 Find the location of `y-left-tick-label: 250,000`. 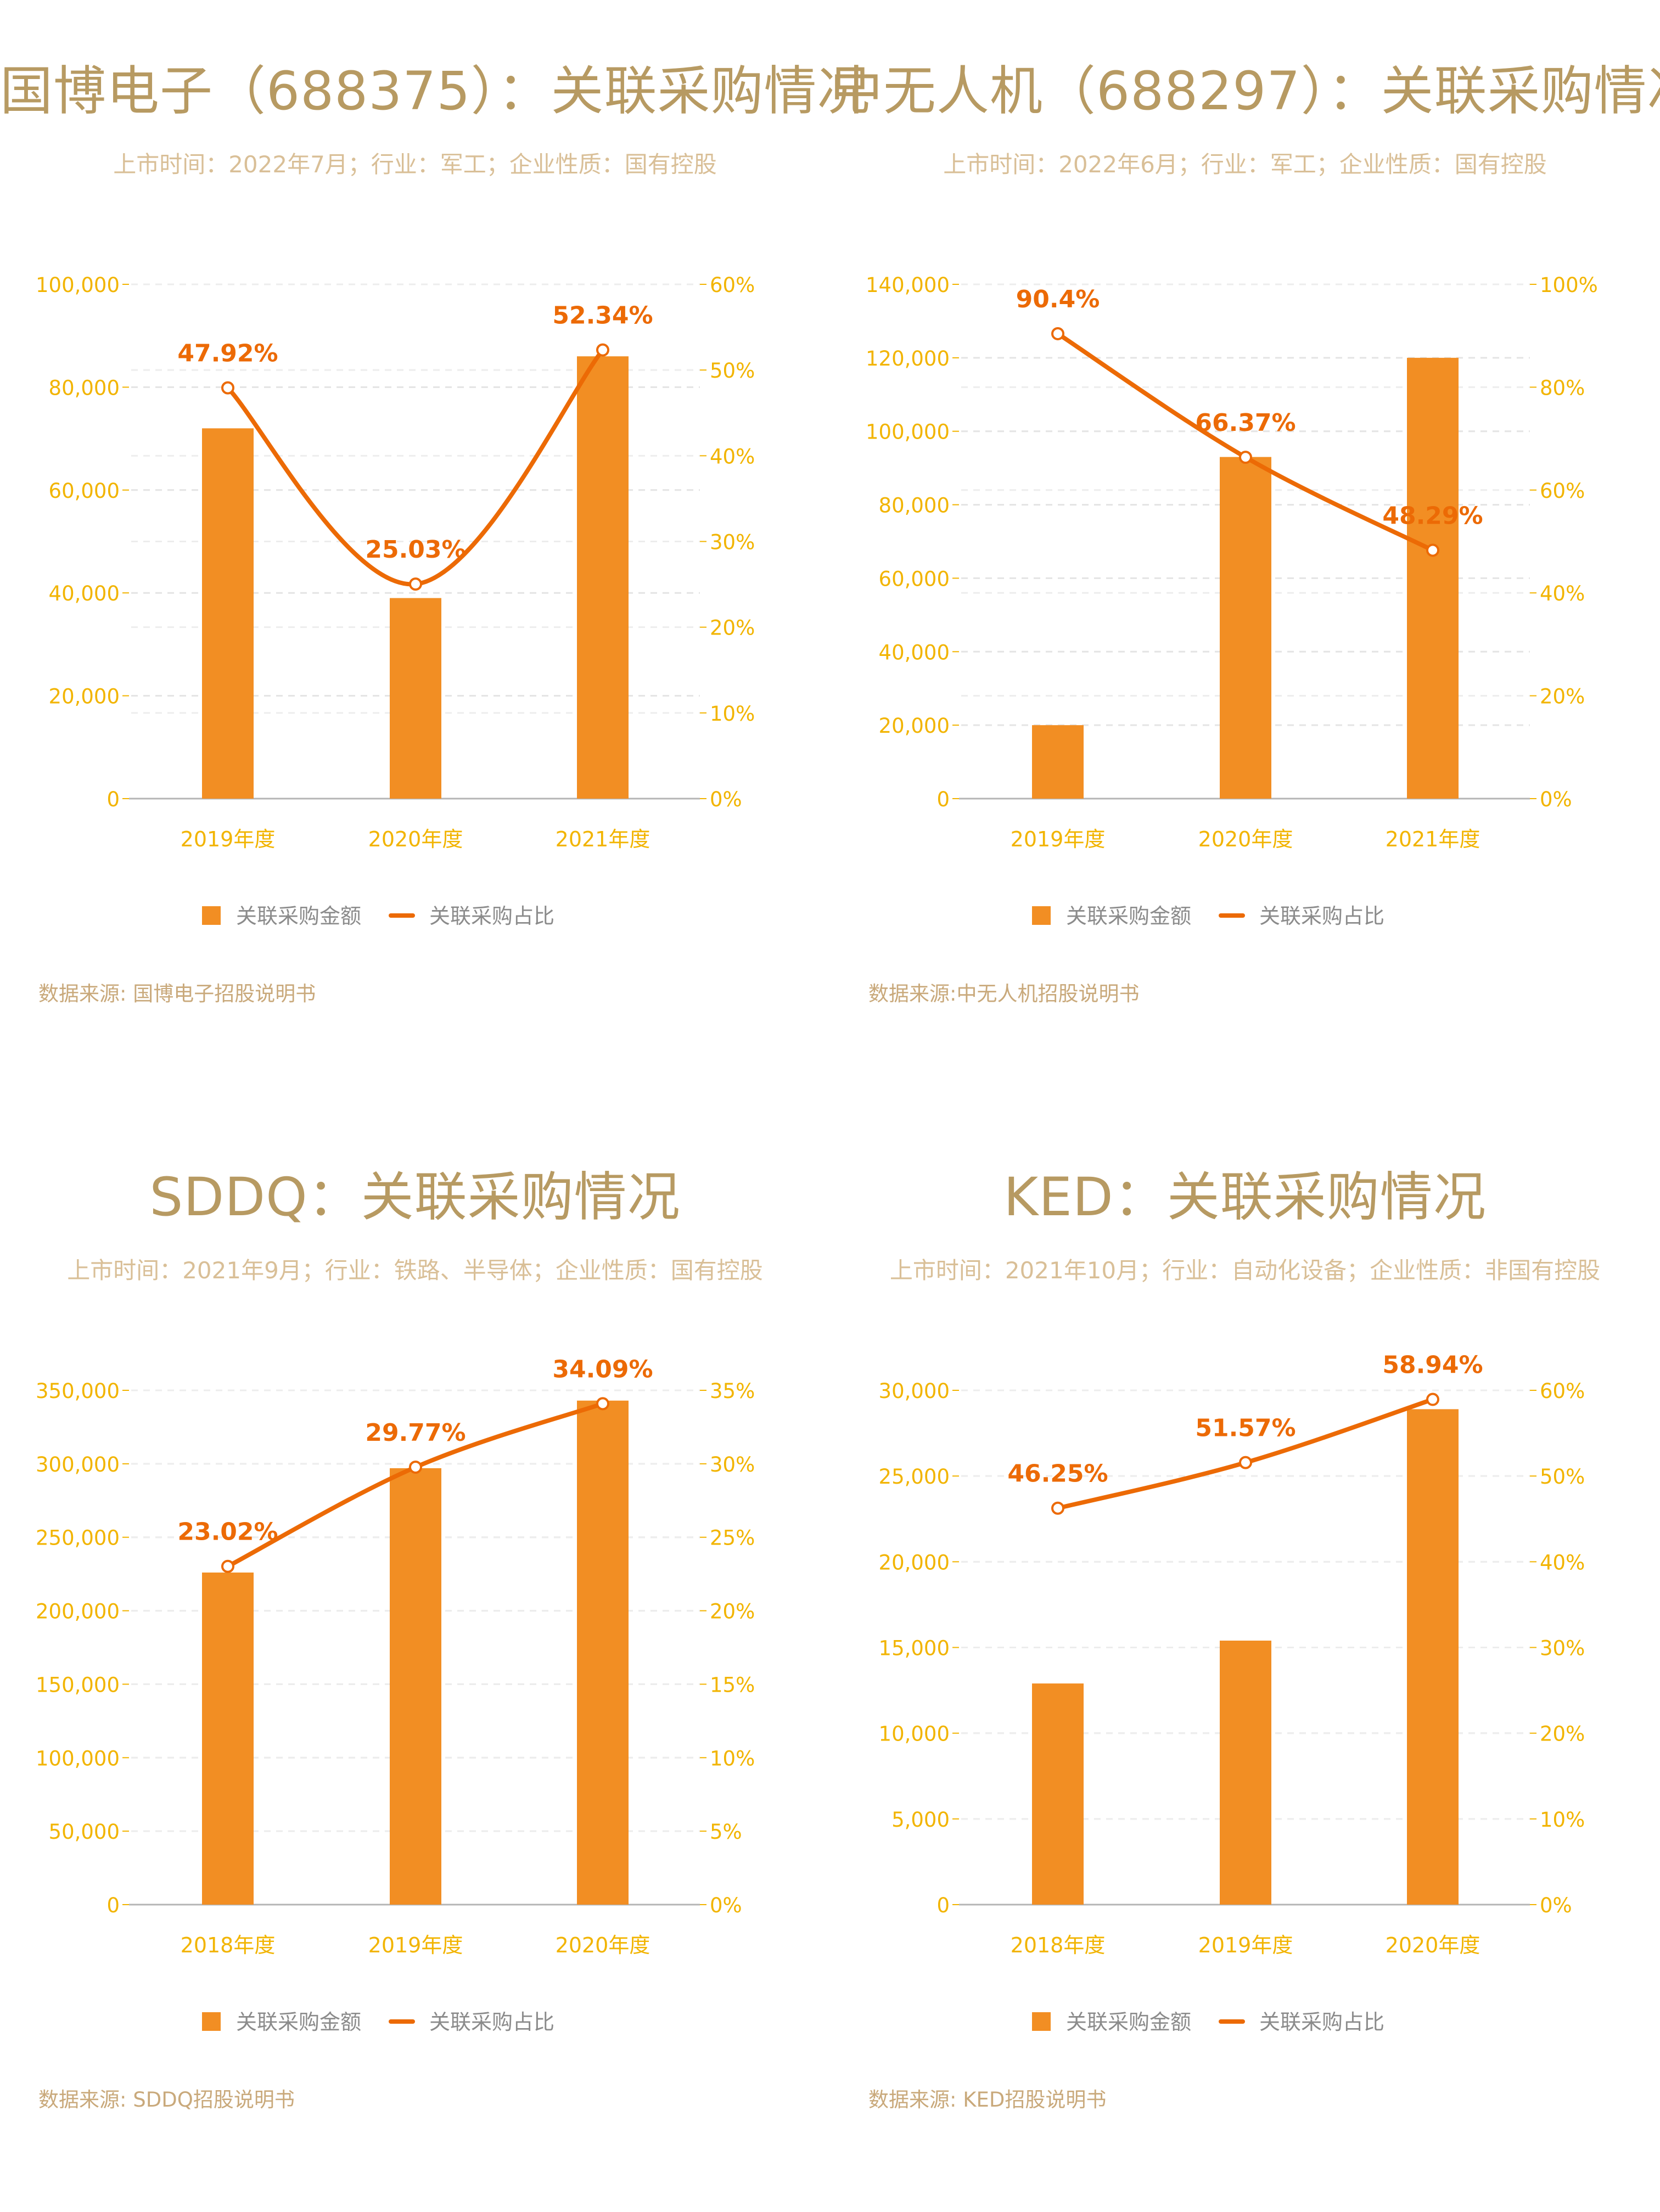

y-left-tick-label: 250,000 is located at coordinates (78, 1538).